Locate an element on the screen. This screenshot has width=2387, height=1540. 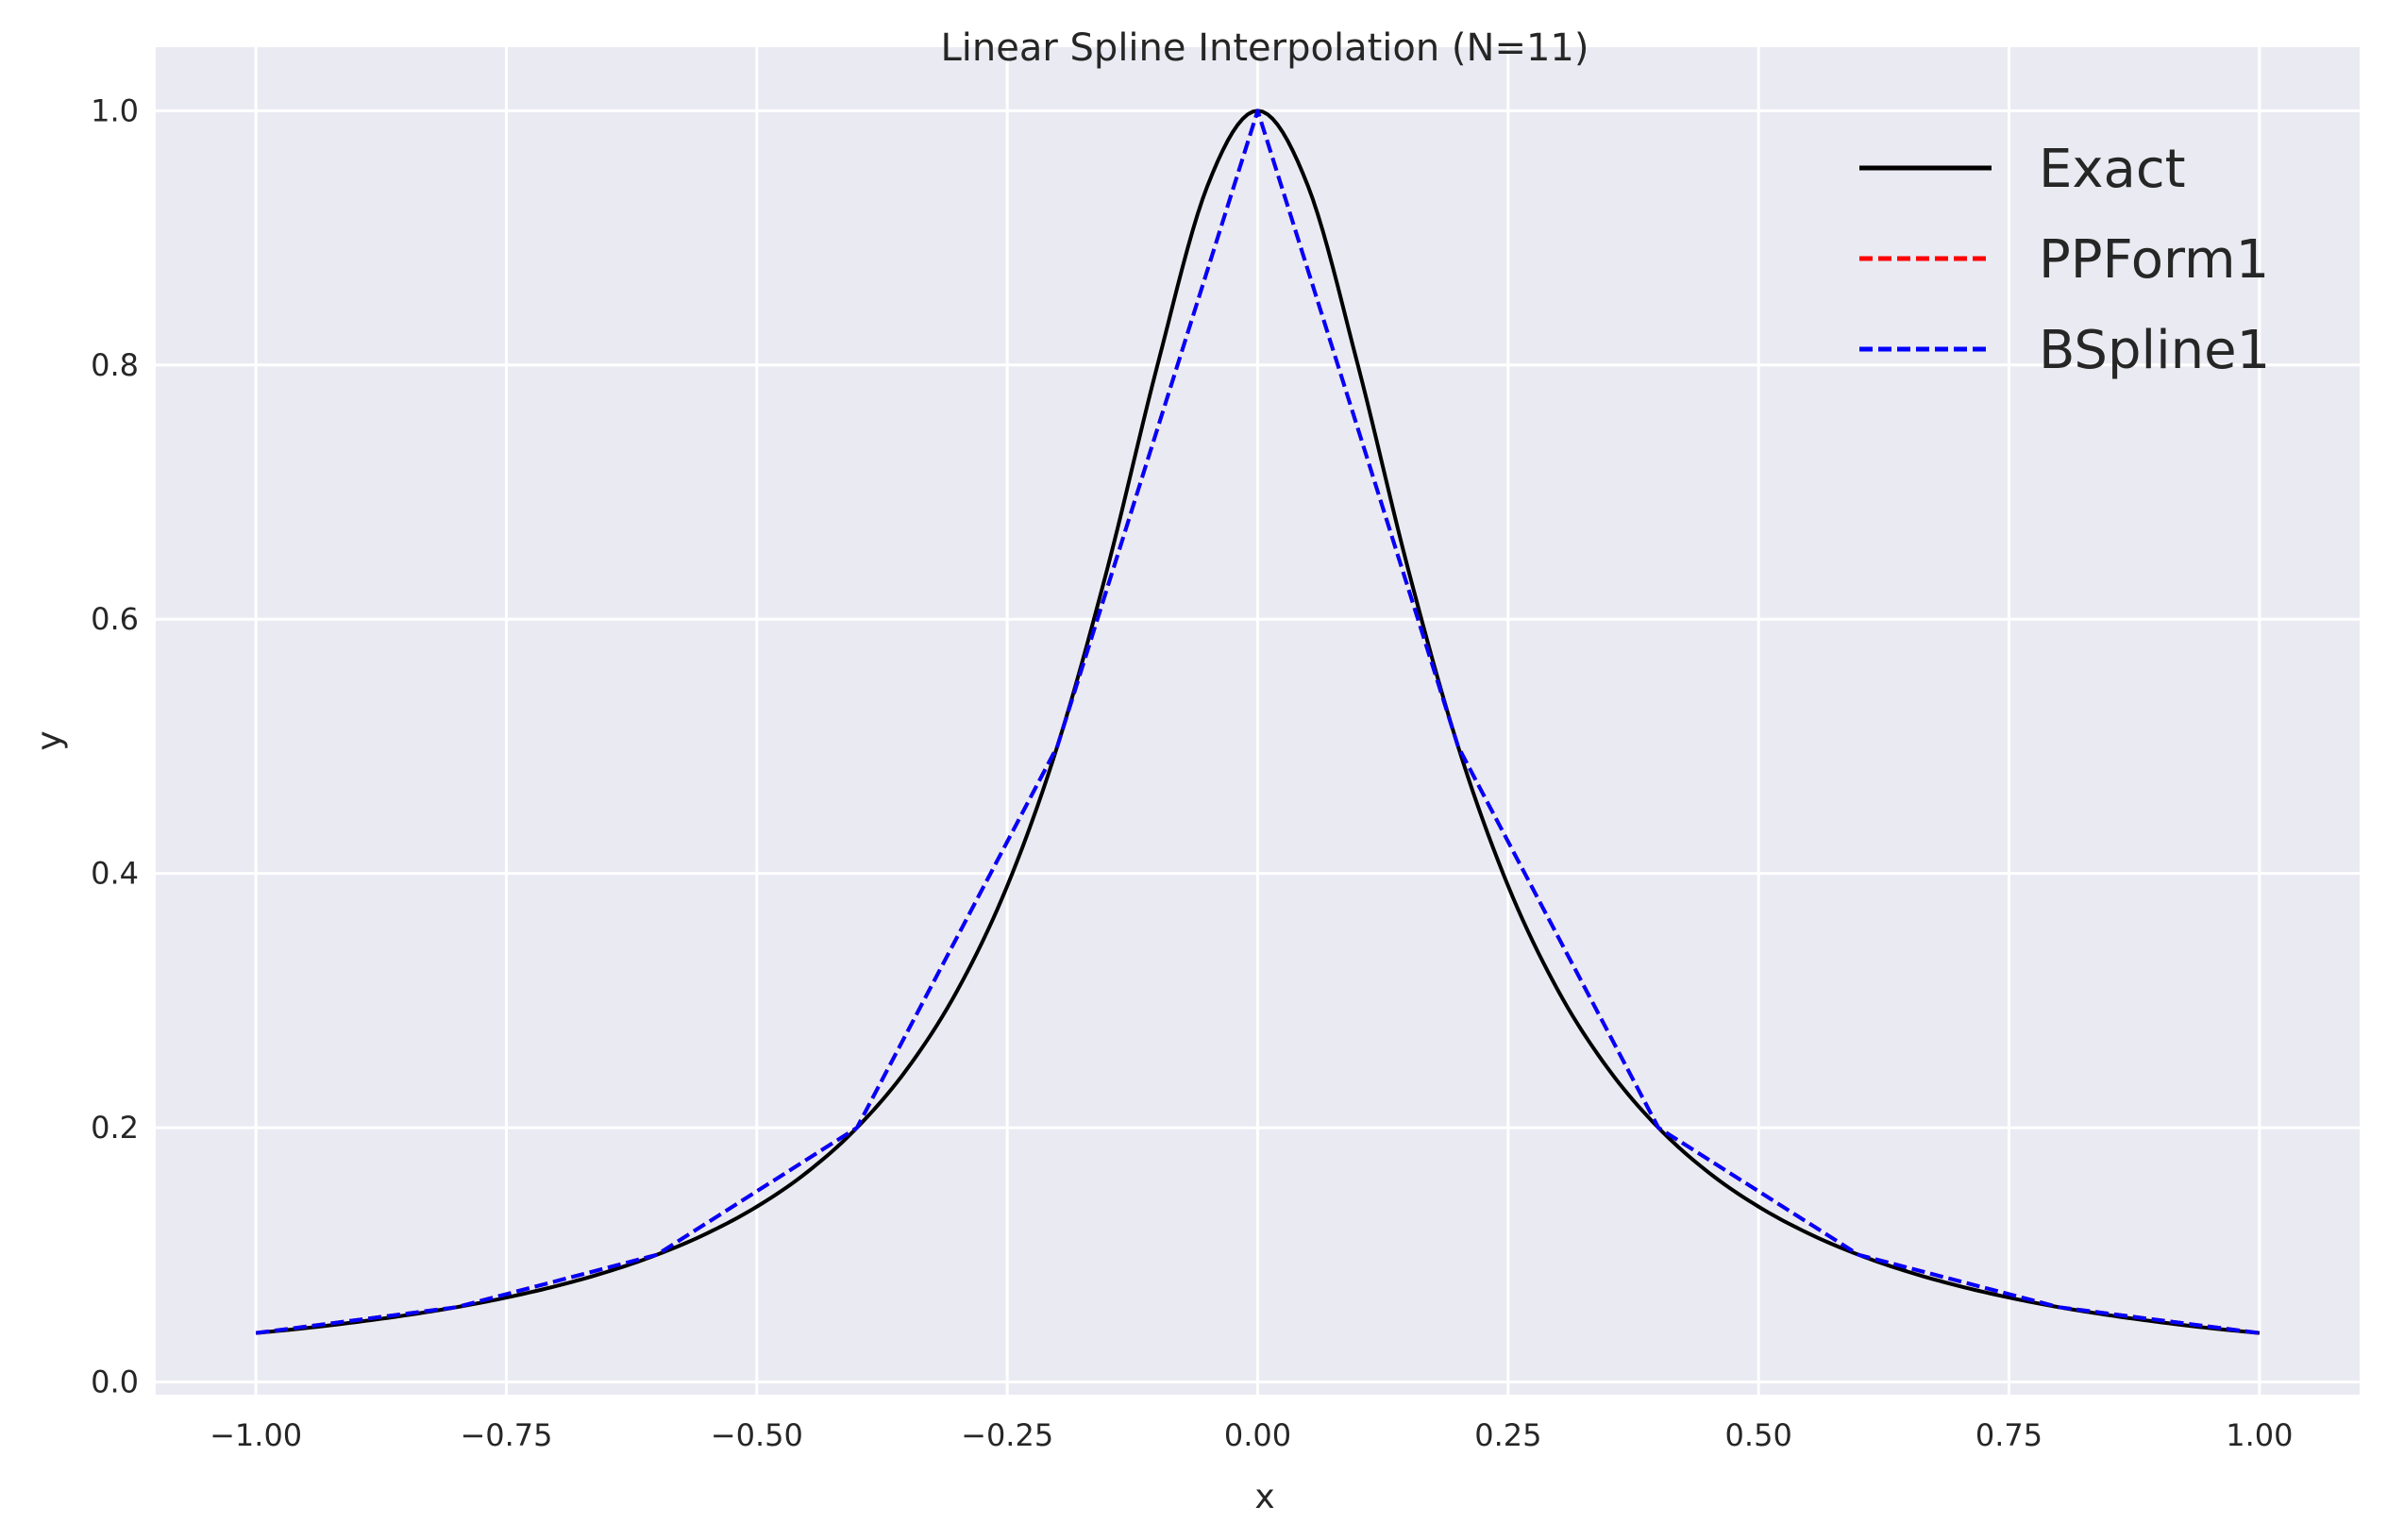
legend: Exact PPForm1 BSpline1 is located at coordinates (2064, 260).